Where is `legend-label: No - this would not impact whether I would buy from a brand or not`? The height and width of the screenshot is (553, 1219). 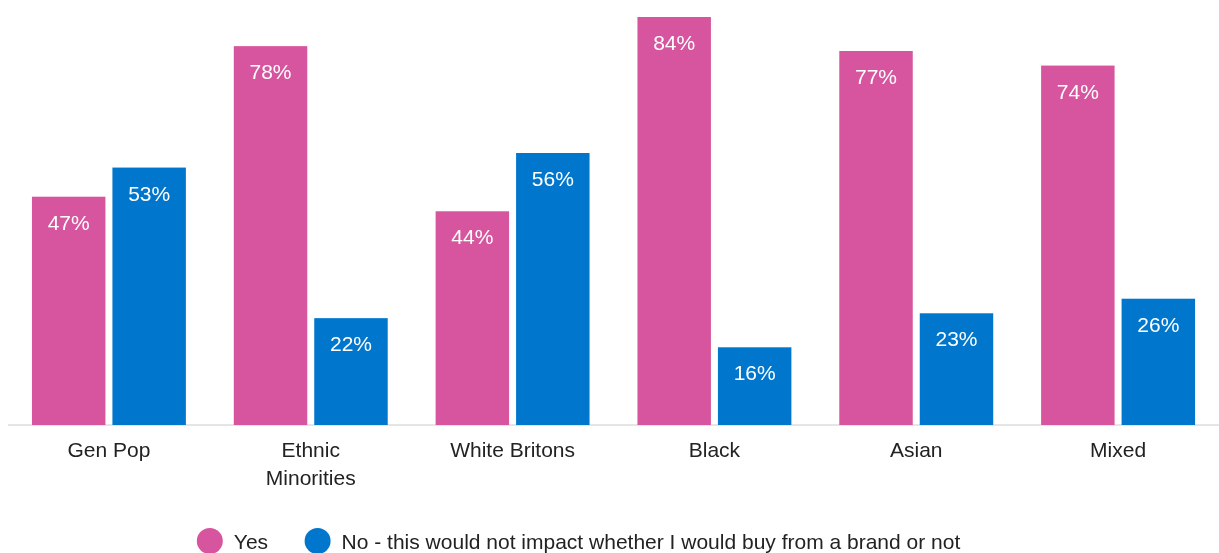
legend-label: No - this would not impact whether I would buy from a brand or not is located at coordinates (651, 541).